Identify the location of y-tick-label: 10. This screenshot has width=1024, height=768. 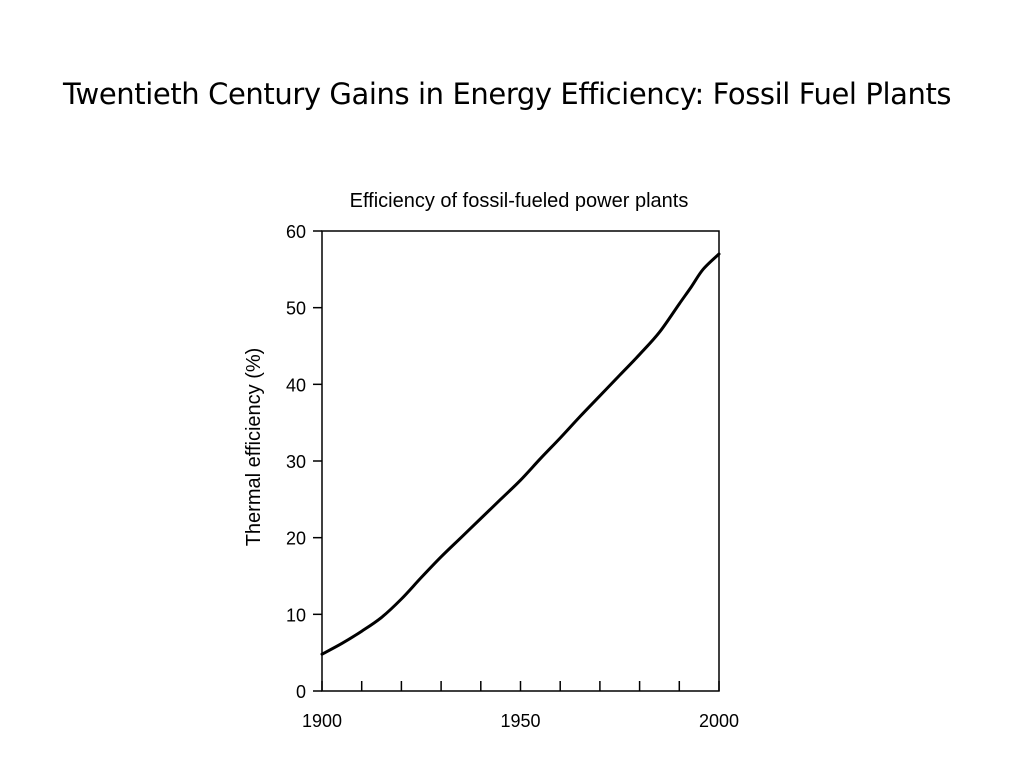
(296, 615).